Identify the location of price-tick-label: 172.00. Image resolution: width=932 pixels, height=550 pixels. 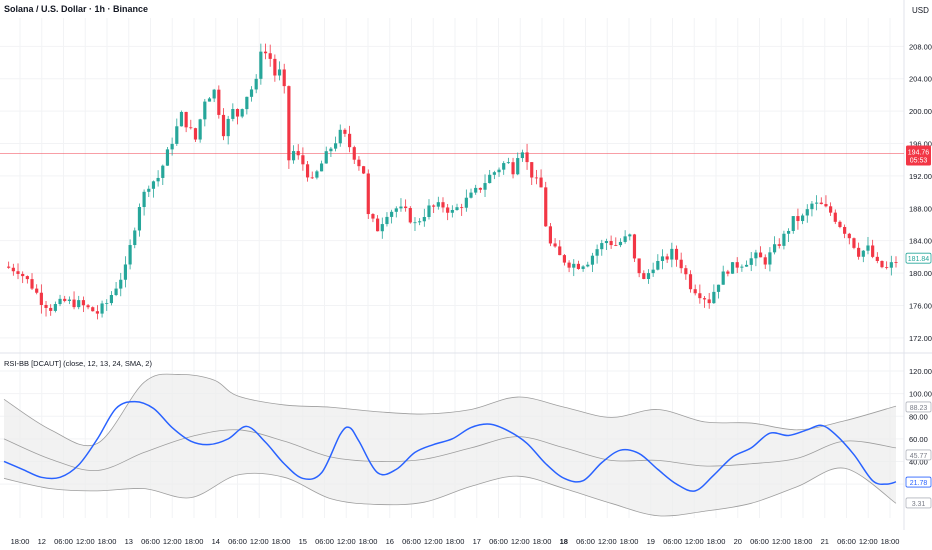
(920, 338).